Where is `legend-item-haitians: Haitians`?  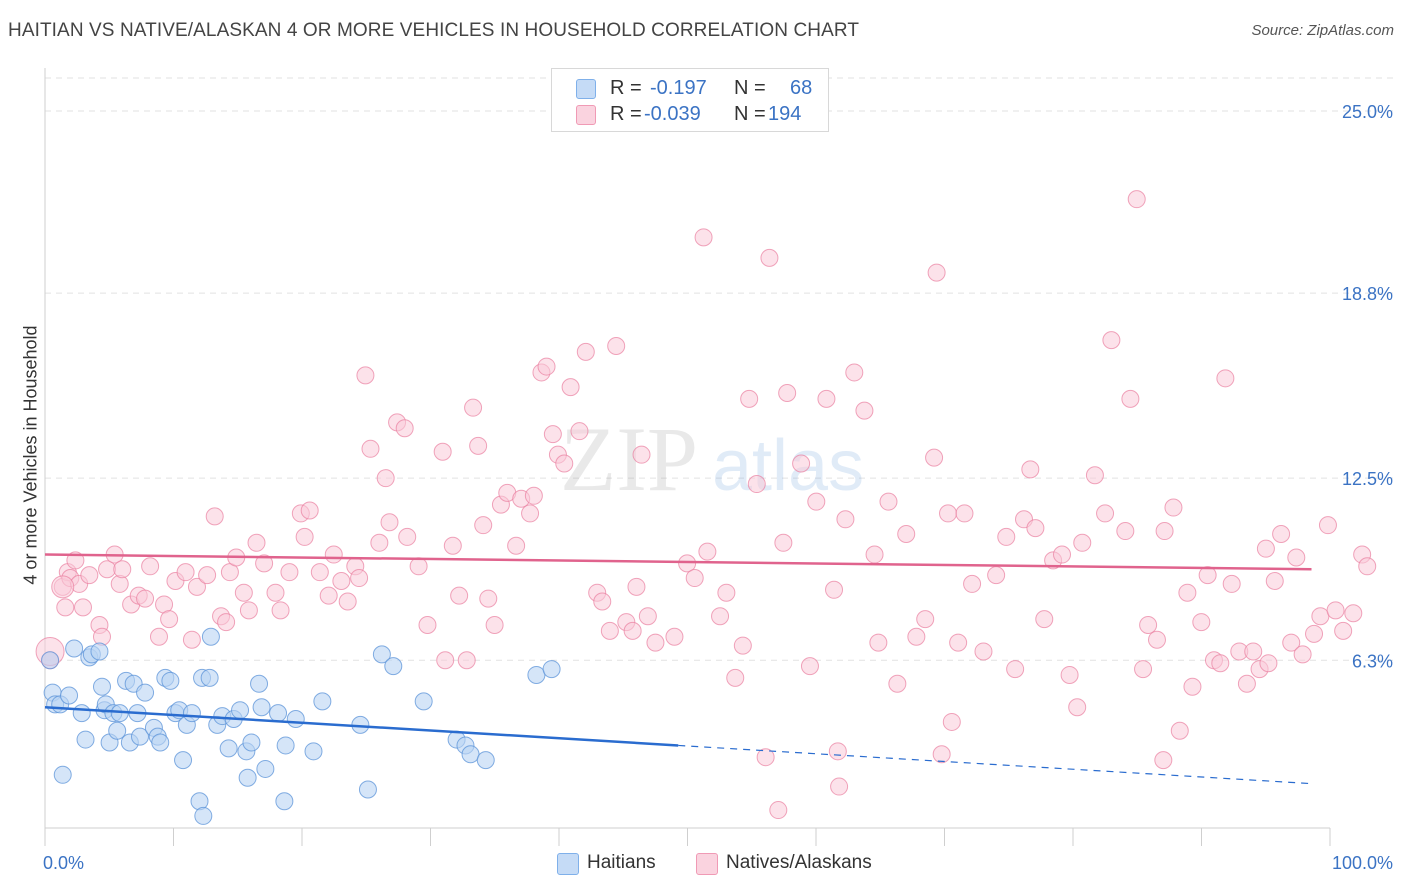
legend-item-haitians: Haitians is located at coordinates (617, 864).